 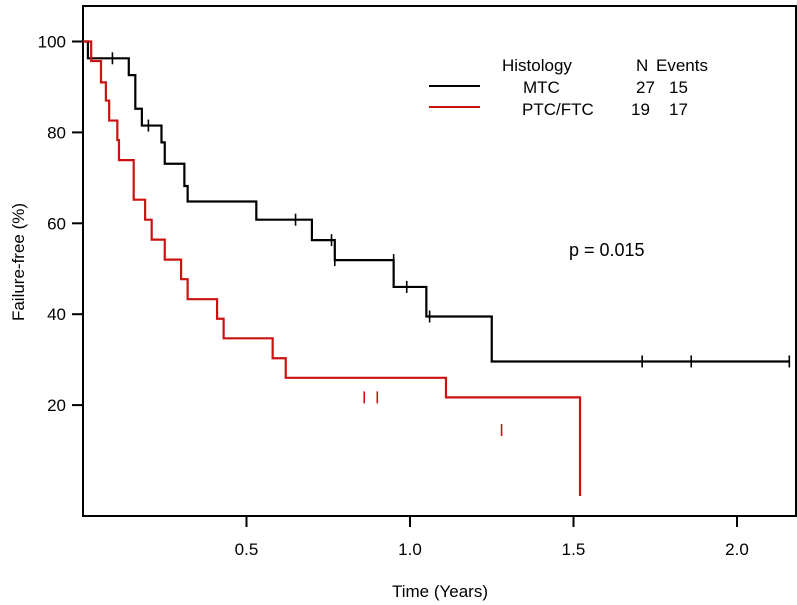 I want to click on legend-events-mtc: 15, so click(x=678, y=87).